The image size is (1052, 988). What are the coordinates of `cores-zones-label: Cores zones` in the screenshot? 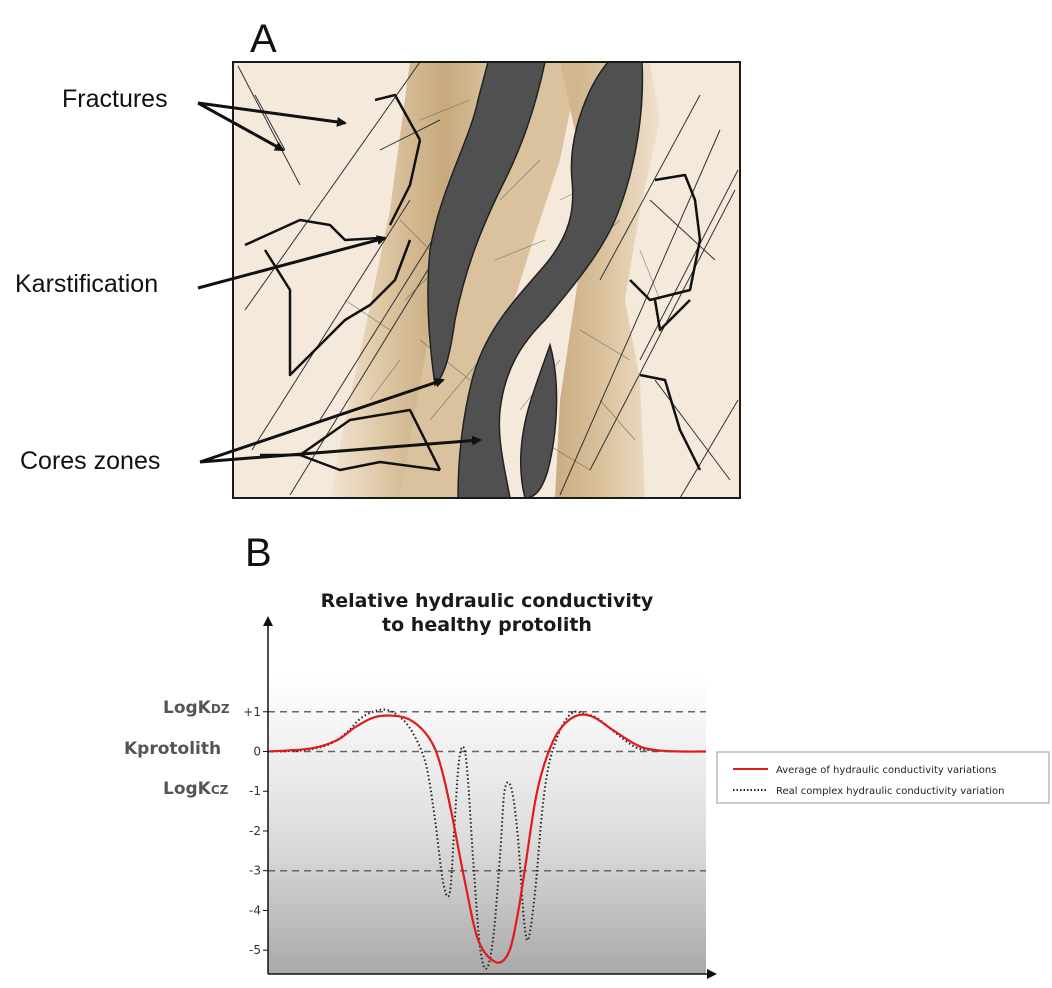 It's located at (90, 461).